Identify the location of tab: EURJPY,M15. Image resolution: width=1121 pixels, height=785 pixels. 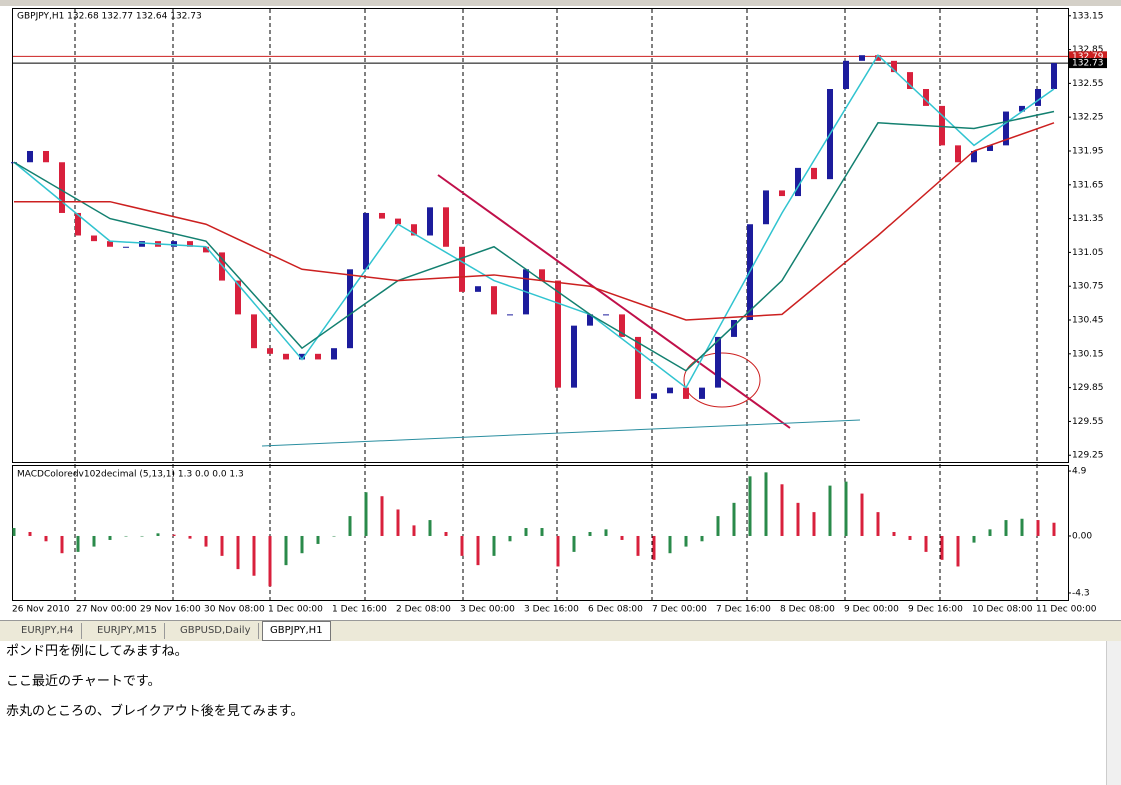
(127, 631).